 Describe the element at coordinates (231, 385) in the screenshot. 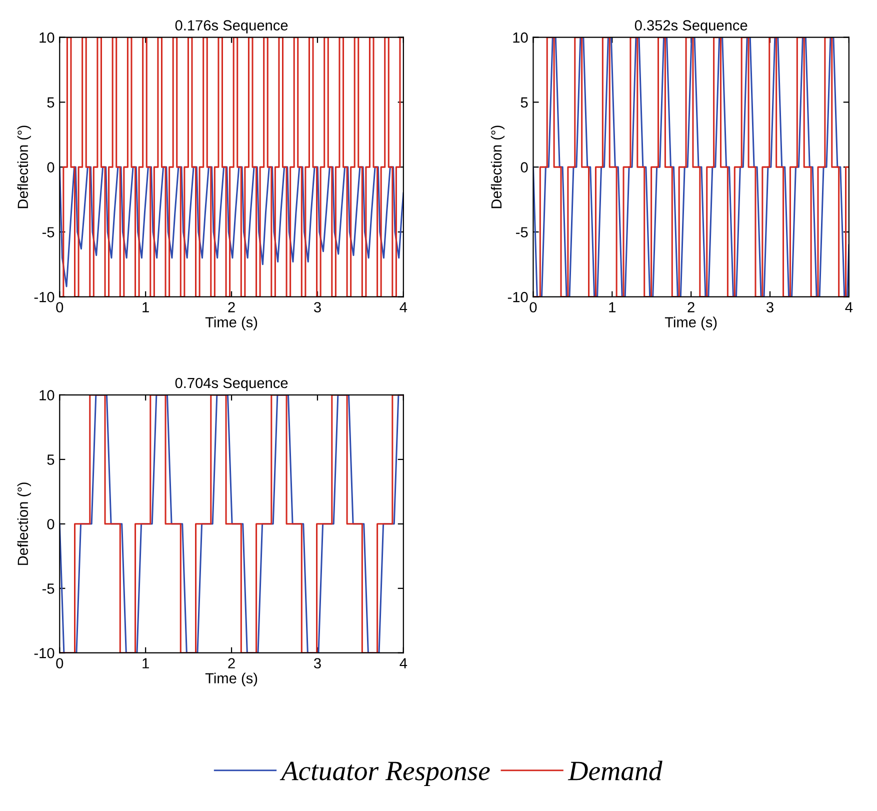

I see `chart-title: 0.704s Sequence` at that location.